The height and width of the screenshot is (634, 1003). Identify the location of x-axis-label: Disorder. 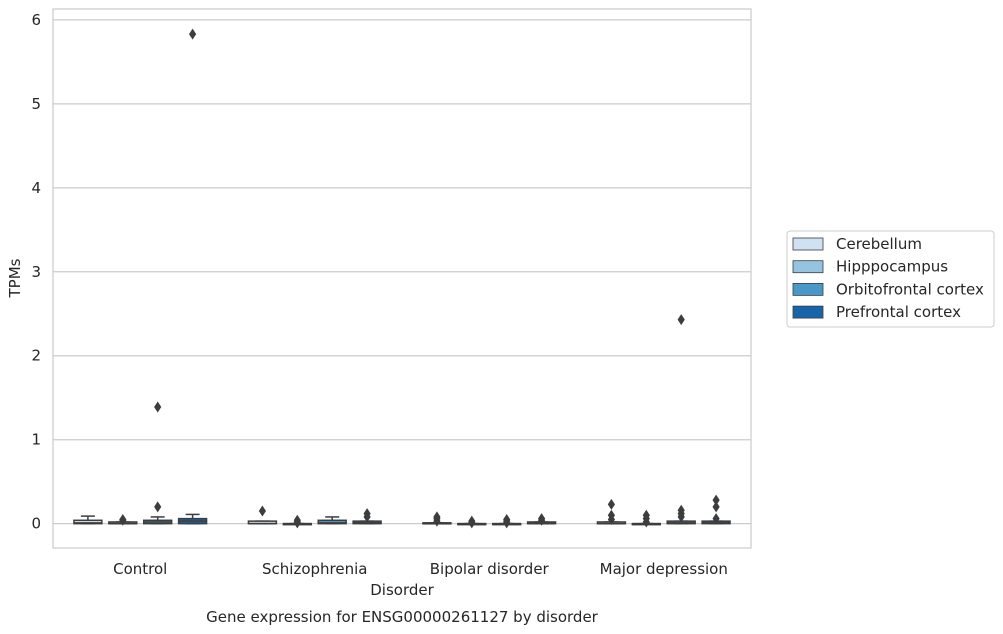
(402, 590).